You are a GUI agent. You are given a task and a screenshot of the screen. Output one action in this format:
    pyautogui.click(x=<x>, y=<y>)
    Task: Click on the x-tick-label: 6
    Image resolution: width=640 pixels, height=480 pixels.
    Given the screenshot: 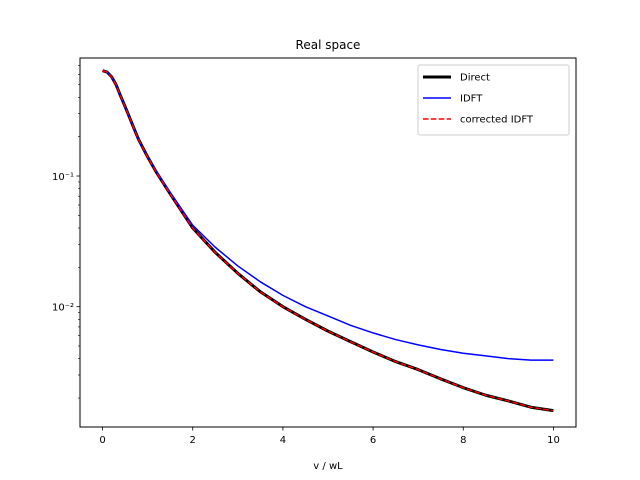 What is the action you would take?
    pyautogui.click(x=373, y=440)
    